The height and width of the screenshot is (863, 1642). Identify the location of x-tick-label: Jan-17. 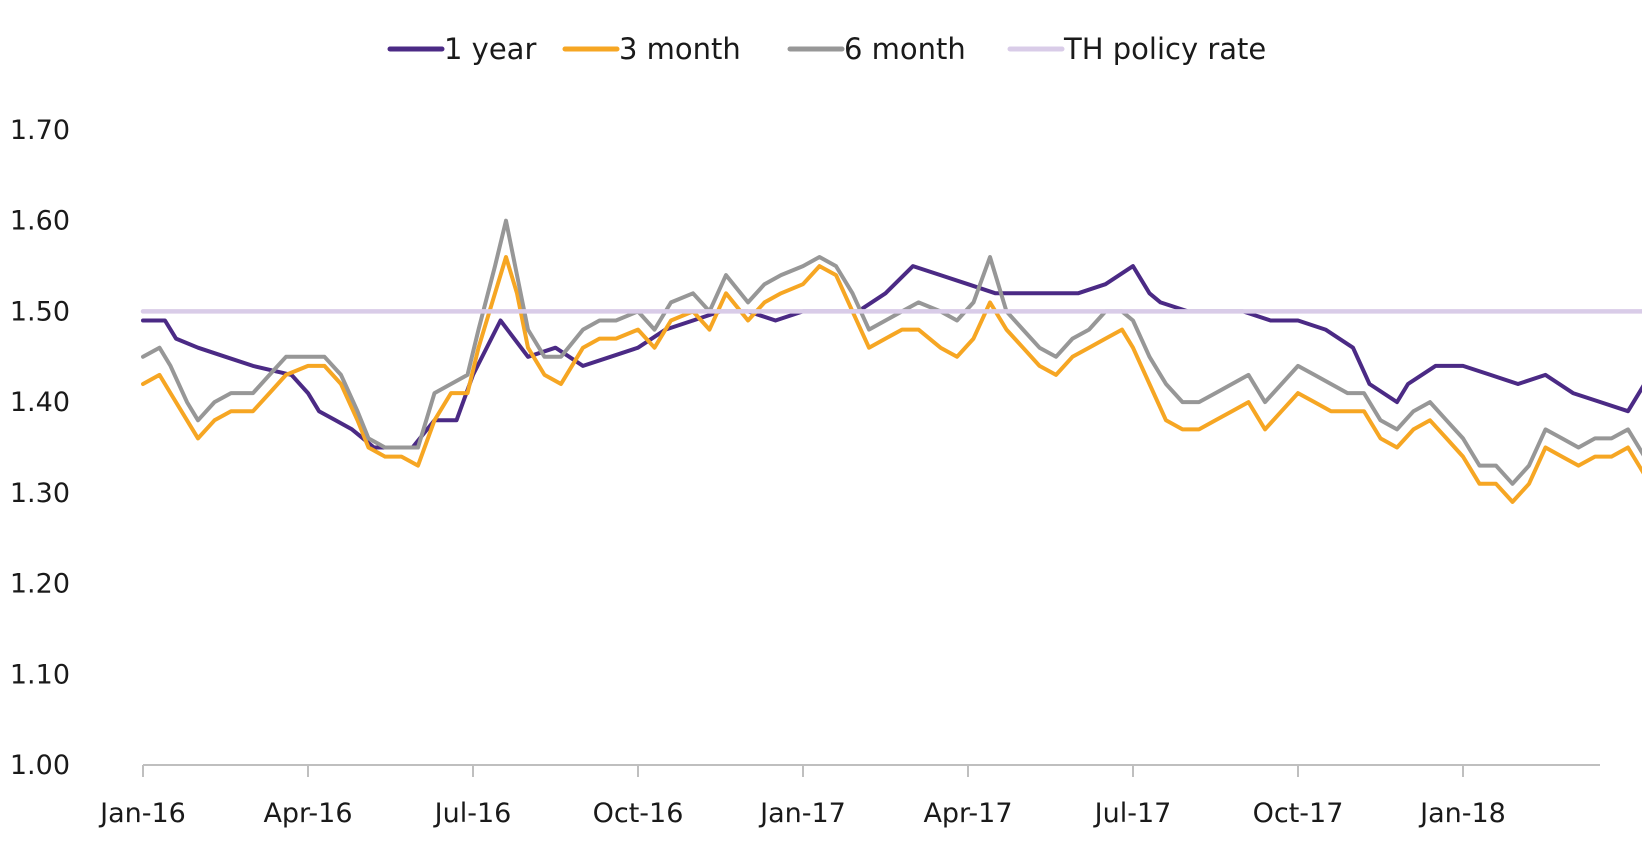
(802, 813).